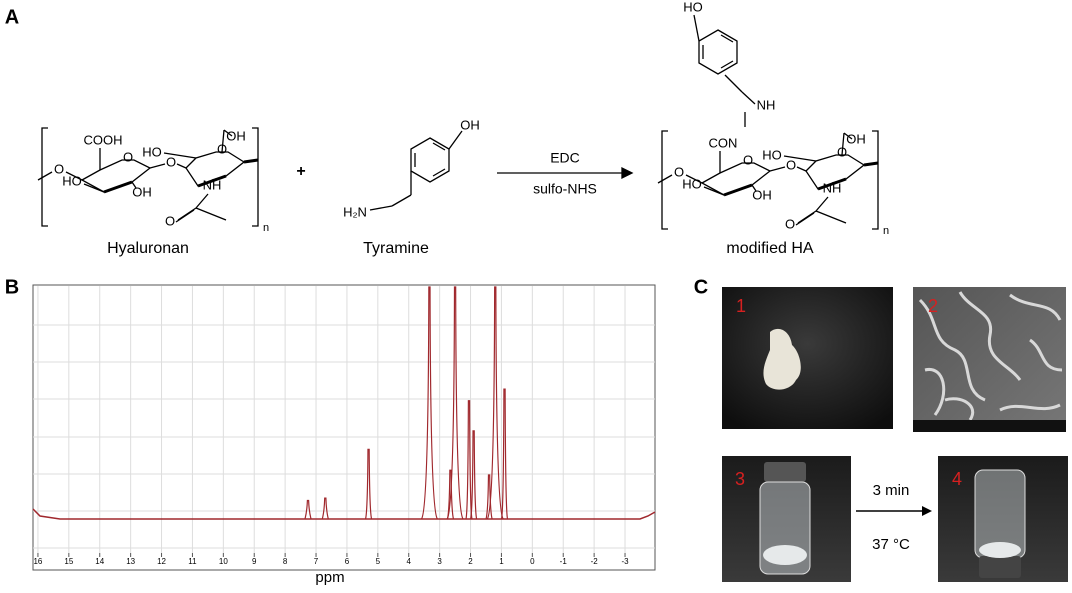 This screenshot has height=593, width=1072. I want to click on plus-sign: +, so click(300, 171).